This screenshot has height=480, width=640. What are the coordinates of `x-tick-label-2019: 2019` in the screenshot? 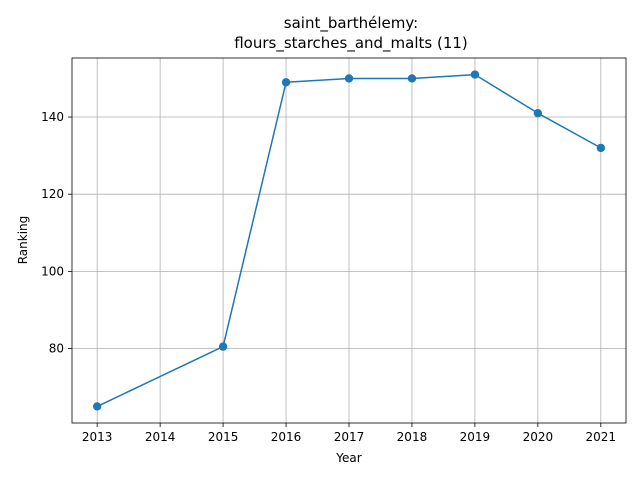 It's located at (475, 437).